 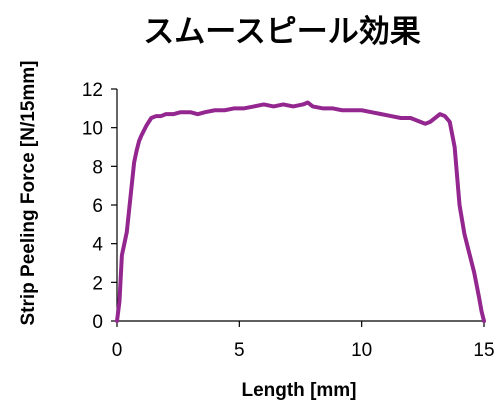 I want to click on y-tick-label: 4, so click(x=97, y=245).